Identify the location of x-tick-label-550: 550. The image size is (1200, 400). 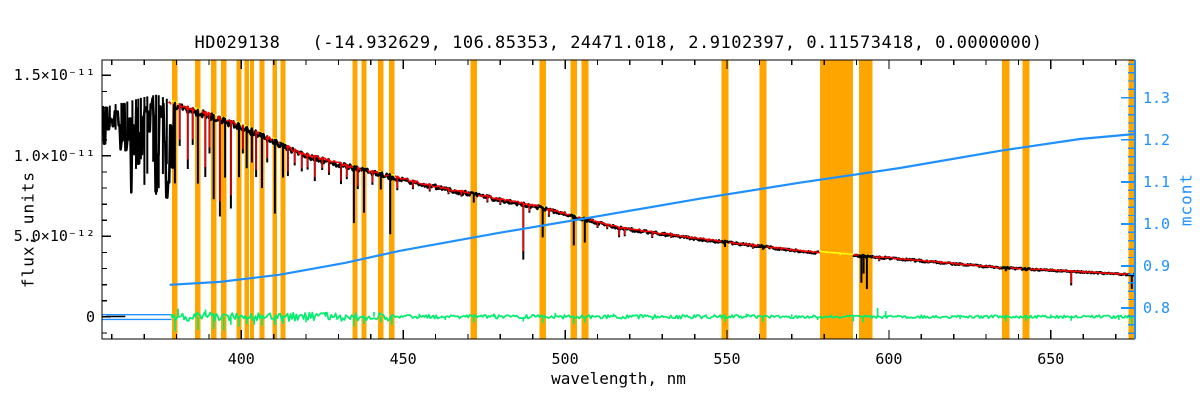
(727, 359).